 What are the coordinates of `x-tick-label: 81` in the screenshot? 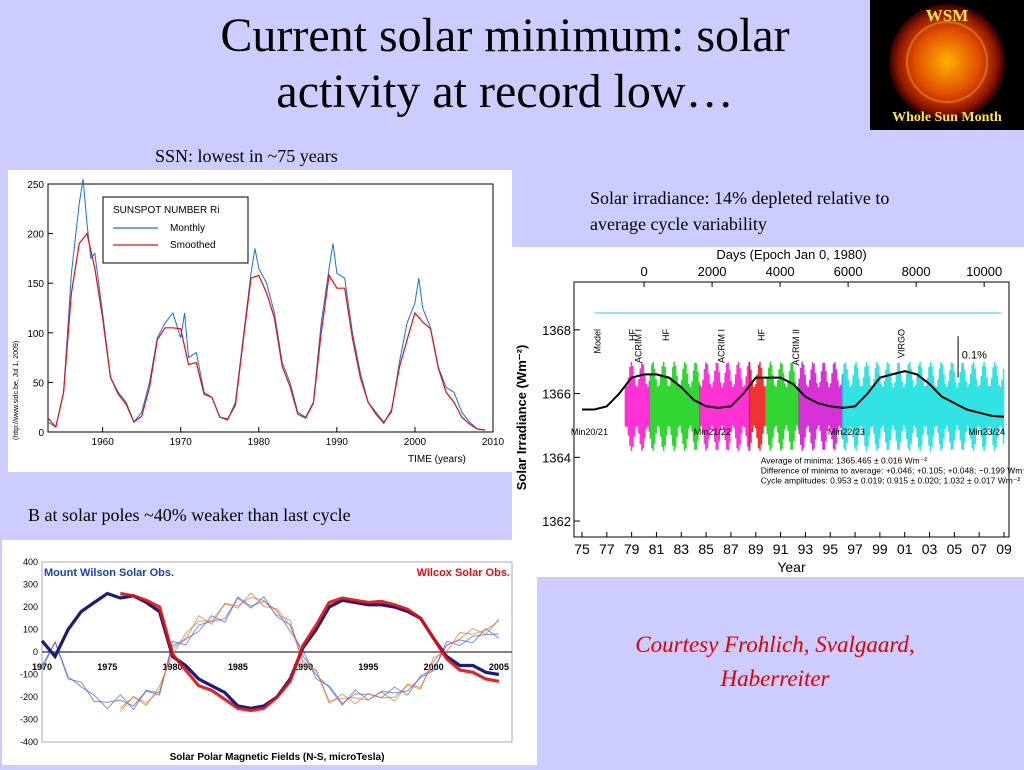 It's located at (657, 549).